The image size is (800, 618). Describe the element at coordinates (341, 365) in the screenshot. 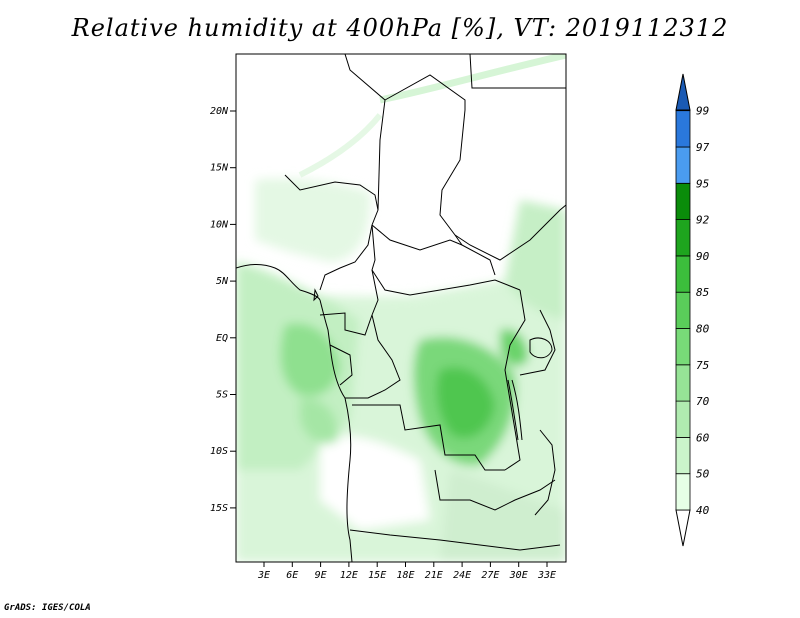

I see `border-gabon-south` at that location.